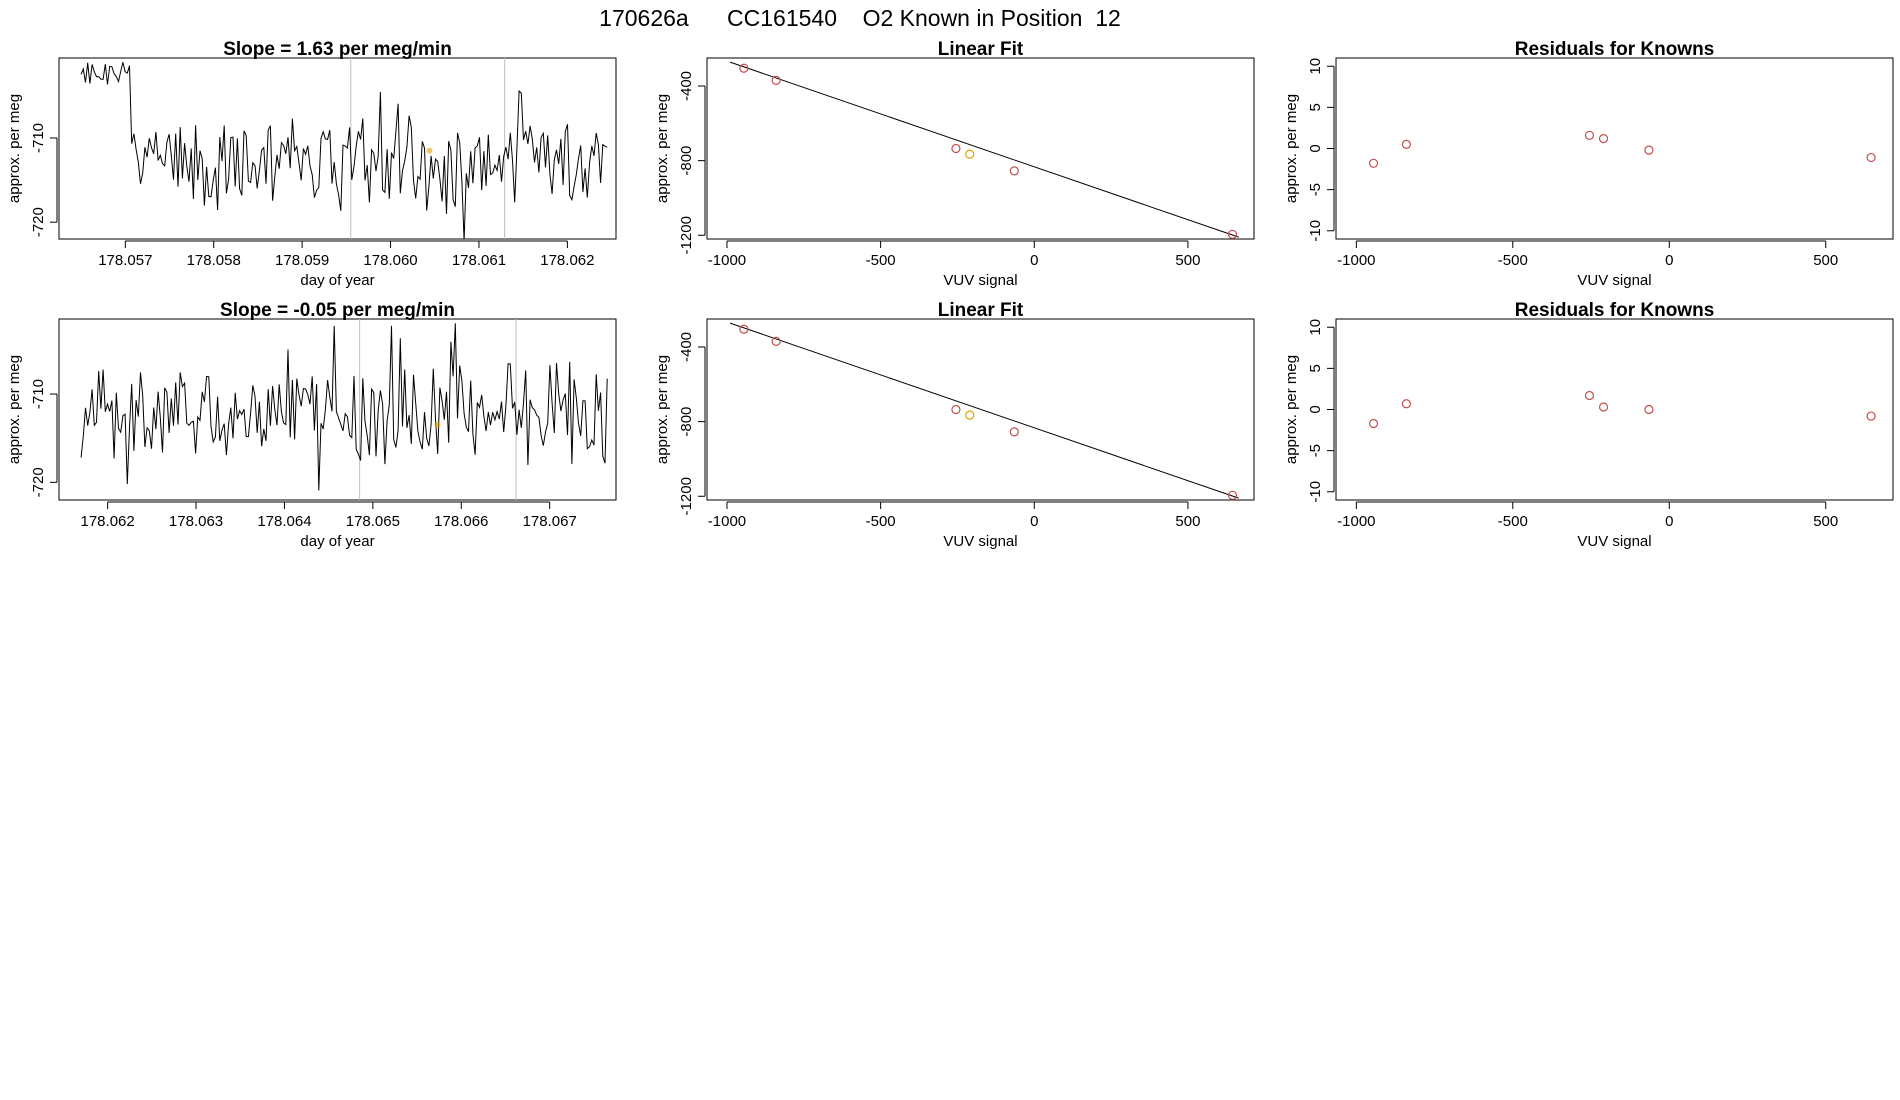 The image size is (1900, 1100). Describe the element at coordinates (337, 49) in the screenshot. I see `plot-title: Slope = 1.63 per meg/min` at that location.